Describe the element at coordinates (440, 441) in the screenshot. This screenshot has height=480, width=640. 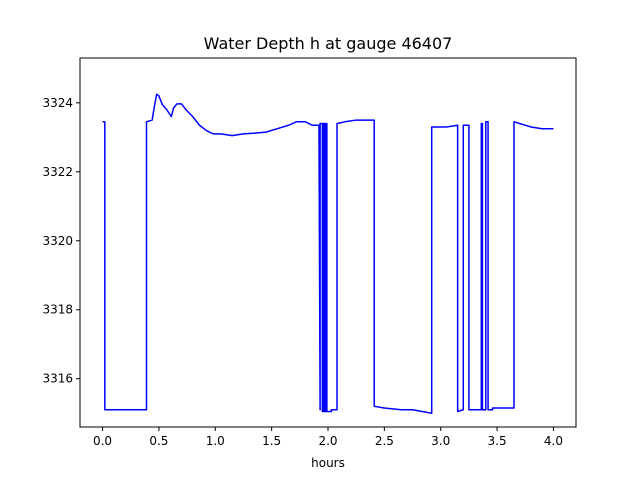
I see `x-tick-label: 3.0` at that location.